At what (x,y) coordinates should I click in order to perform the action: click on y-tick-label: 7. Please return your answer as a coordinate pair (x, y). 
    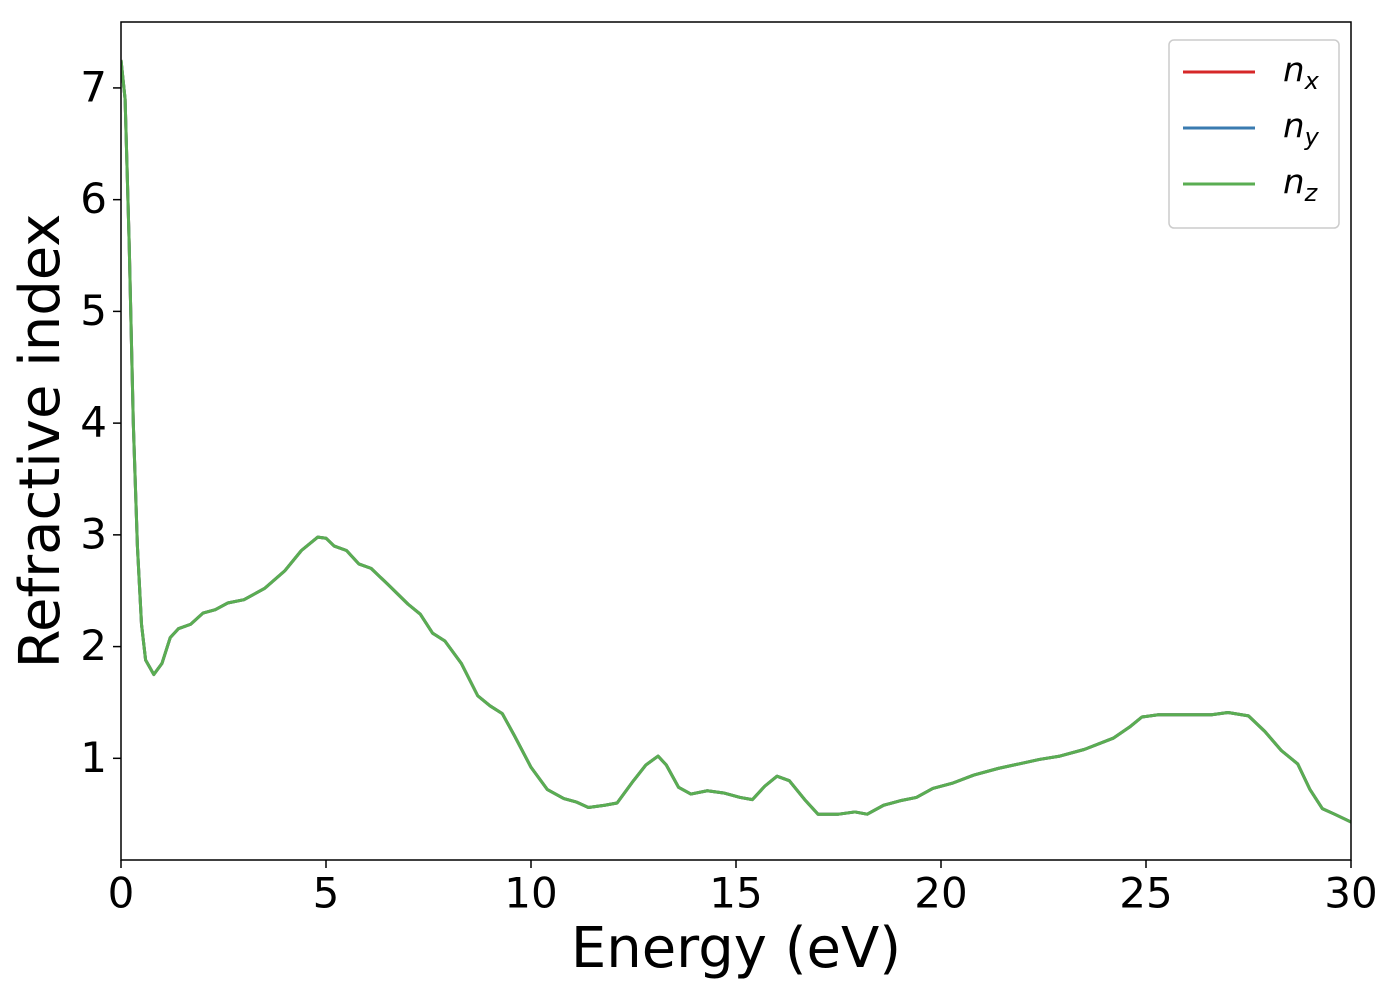
    Looking at the image, I should click on (93, 86).